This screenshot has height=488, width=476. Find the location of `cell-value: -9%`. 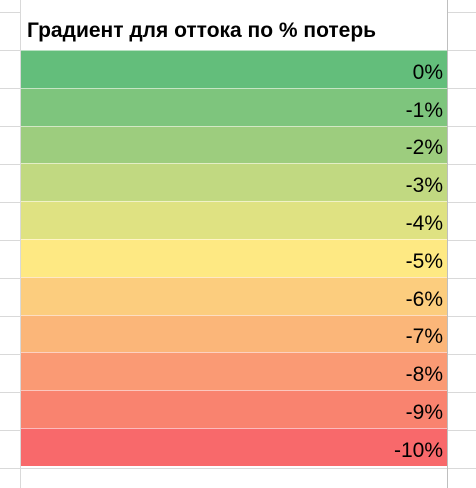

cell-value: -9% is located at coordinates (424, 412).